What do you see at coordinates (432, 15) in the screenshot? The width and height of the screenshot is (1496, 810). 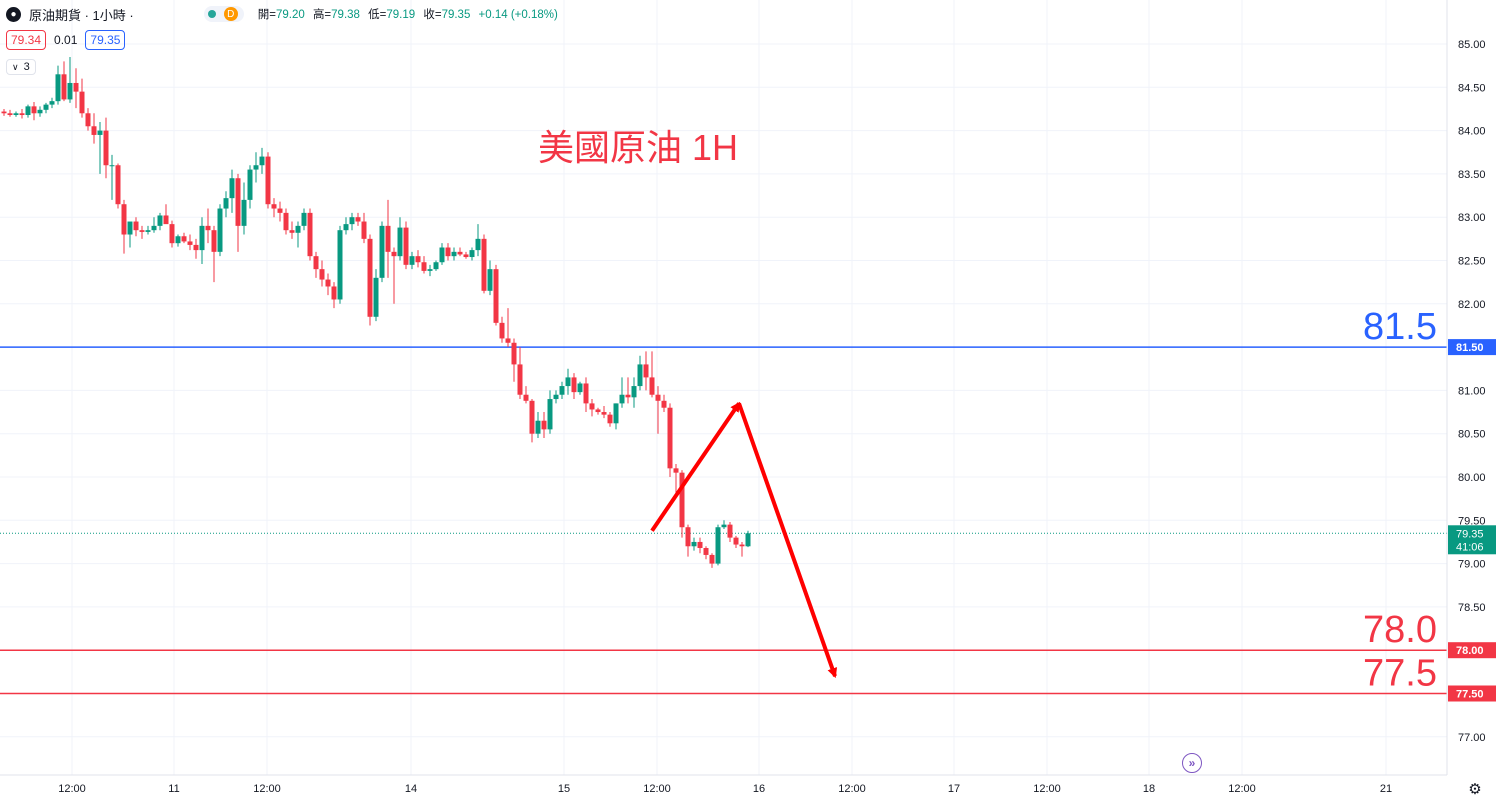 I see `close-label: 收=` at bounding box center [432, 15].